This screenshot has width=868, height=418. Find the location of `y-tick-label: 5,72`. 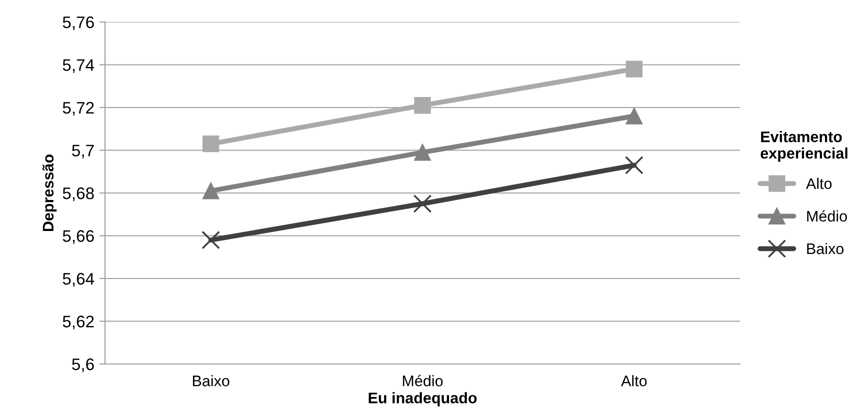

y-tick-label: 5,72 is located at coordinates (78, 109).